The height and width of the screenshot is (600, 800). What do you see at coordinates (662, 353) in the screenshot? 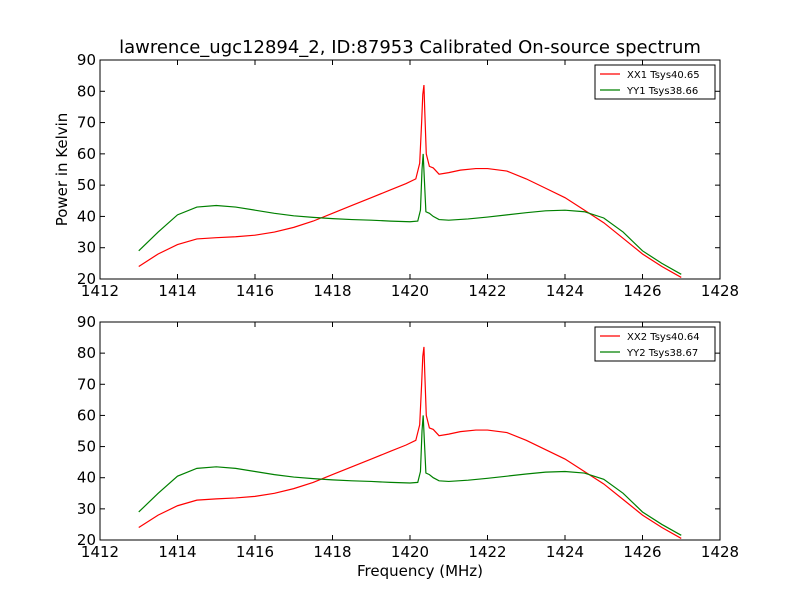
I see `legend-entry: YY2 Tsys38.67` at bounding box center [662, 353].